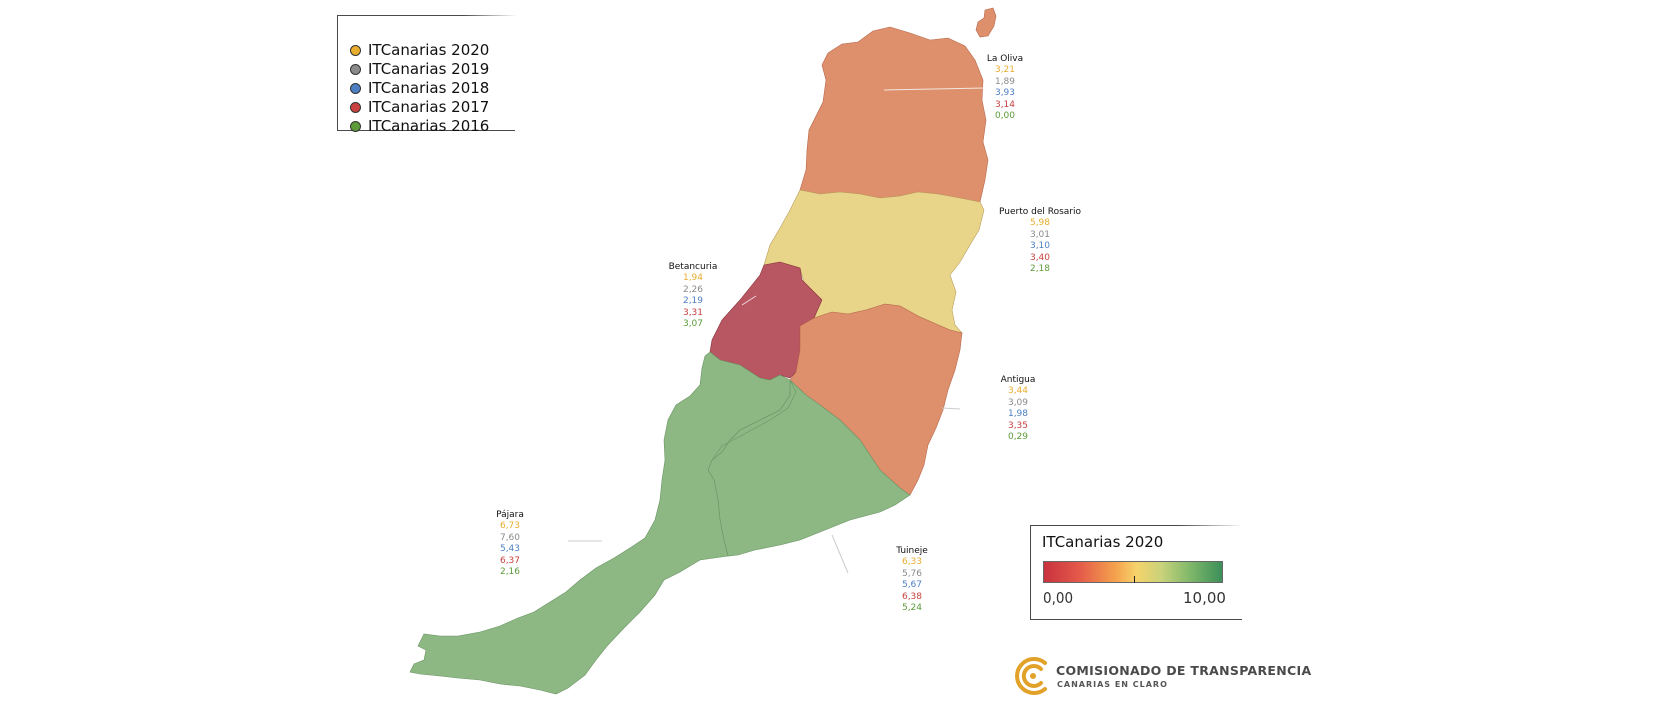  I want to click on leader-line-antigua, so click(951, 408).